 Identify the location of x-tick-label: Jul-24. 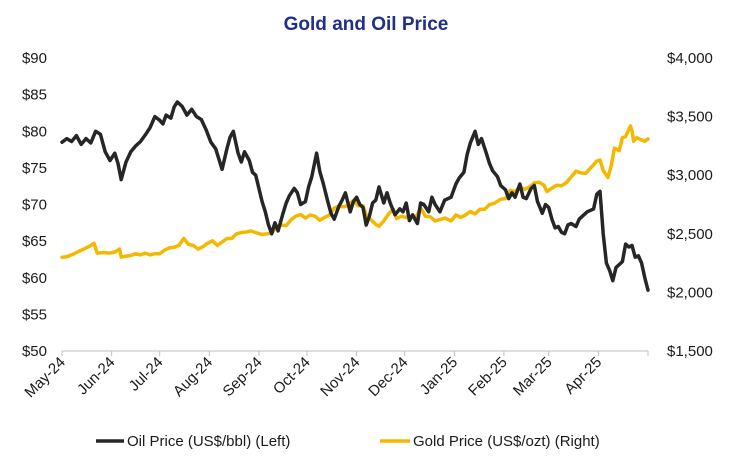
(146, 374).